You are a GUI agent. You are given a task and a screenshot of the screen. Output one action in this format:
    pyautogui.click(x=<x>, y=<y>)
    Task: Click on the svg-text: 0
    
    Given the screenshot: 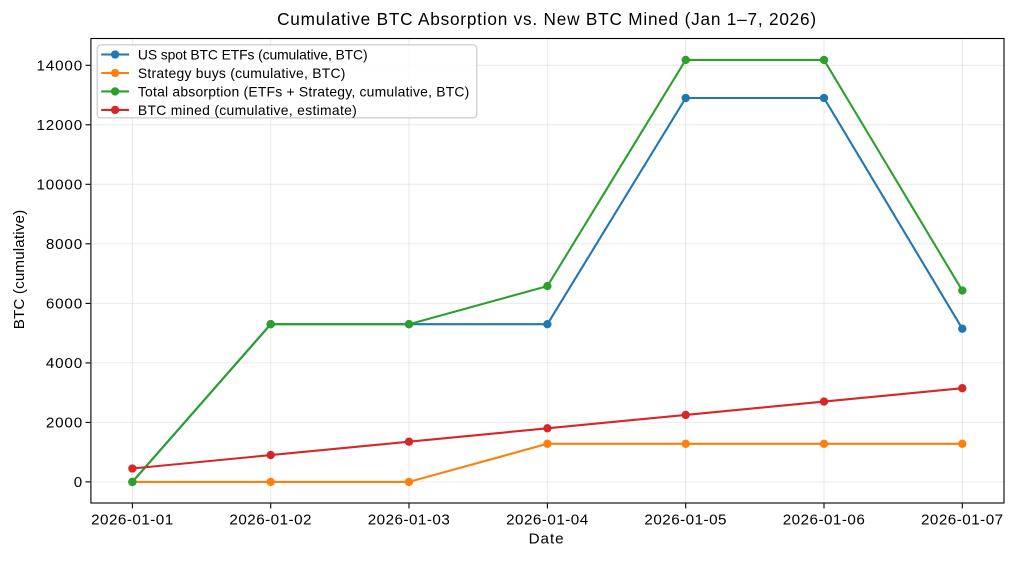 What is the action you would take?
    pyautogui.click(x=78, y=482)
    